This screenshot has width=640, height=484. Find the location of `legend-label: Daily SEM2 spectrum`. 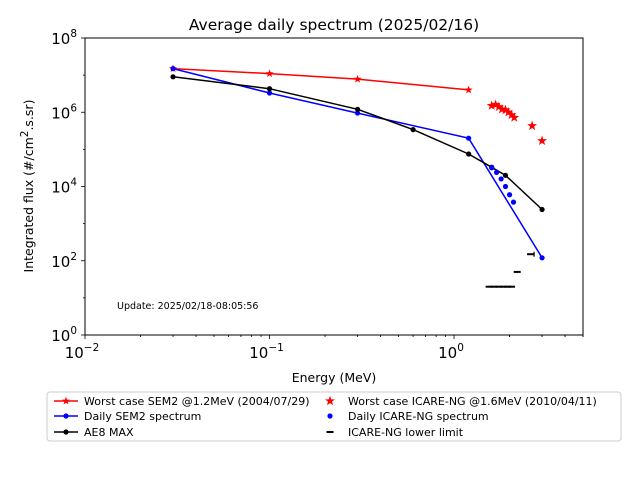

legend-label: Daily SEM2 spectrum is located at coordinates (142, 416).